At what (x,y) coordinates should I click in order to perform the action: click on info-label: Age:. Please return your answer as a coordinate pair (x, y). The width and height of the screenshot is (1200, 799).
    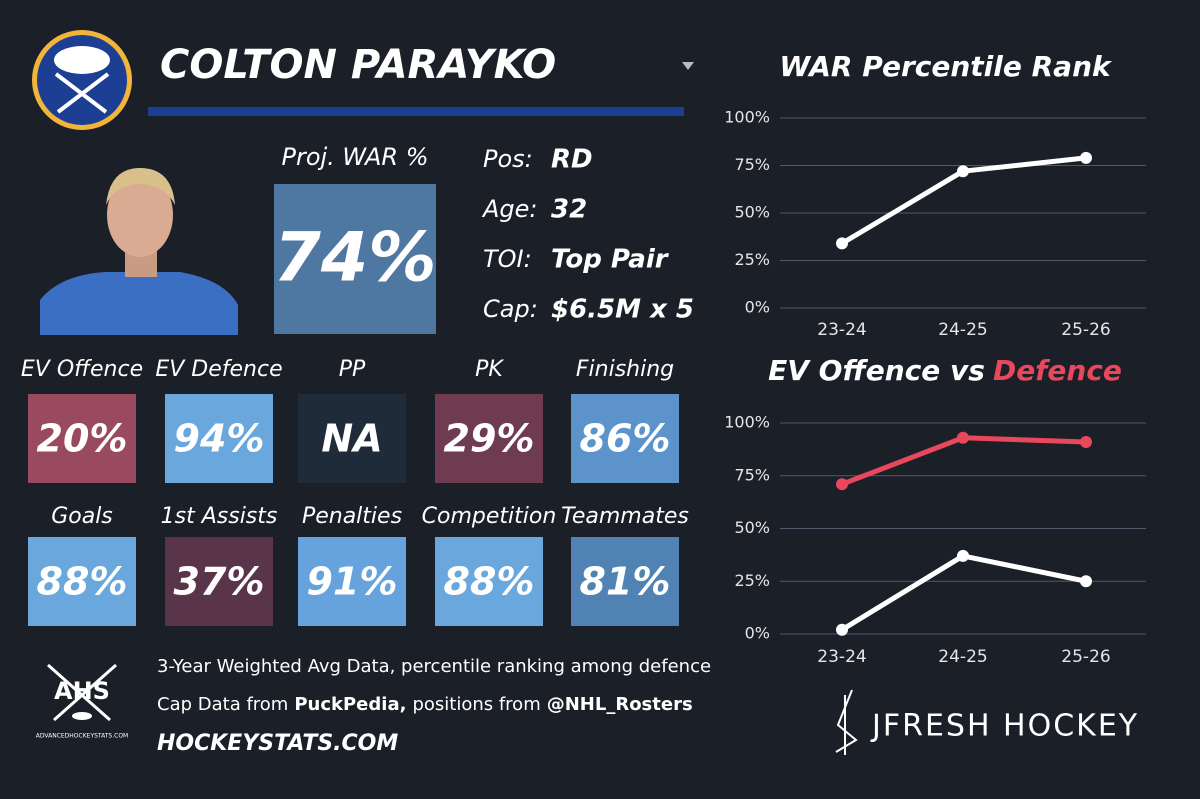
    Looking at the image, I should click on (509, 209).